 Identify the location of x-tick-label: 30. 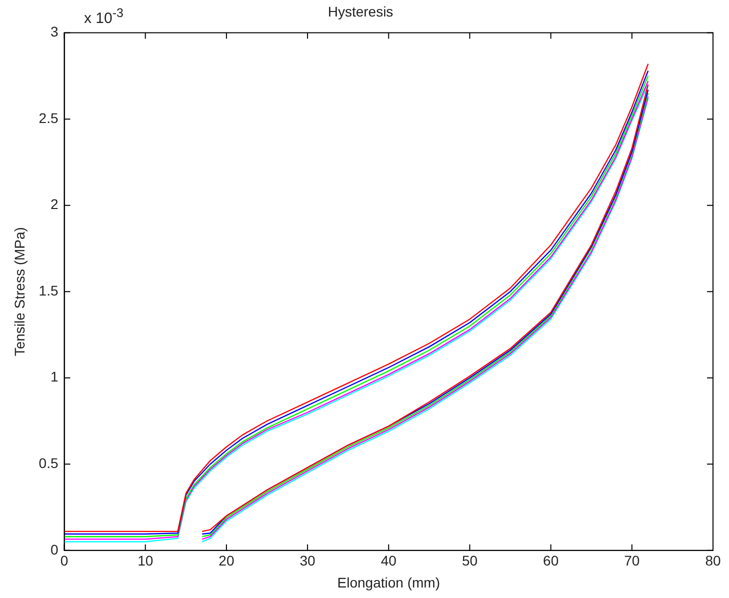
(308, 560).